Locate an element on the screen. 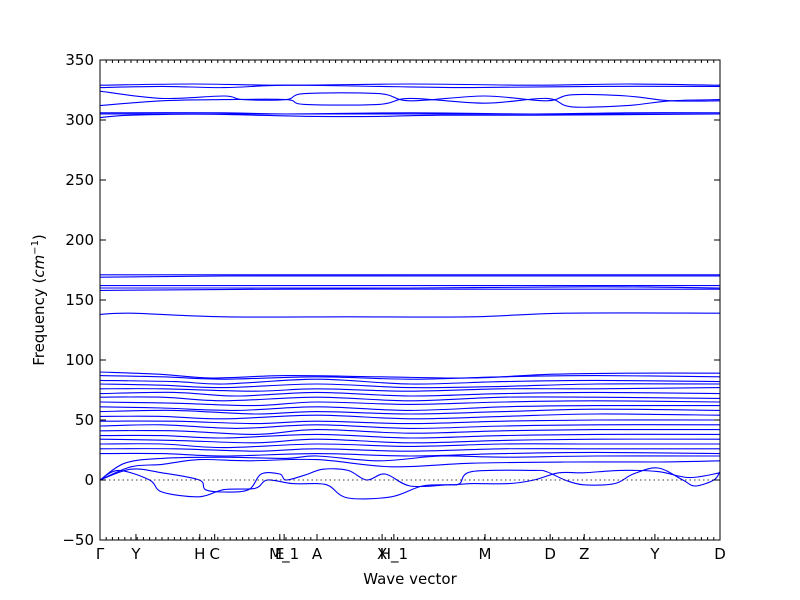 The image size is (800, 600). y-tick-label: 200 is located at coordinates (79, 240).